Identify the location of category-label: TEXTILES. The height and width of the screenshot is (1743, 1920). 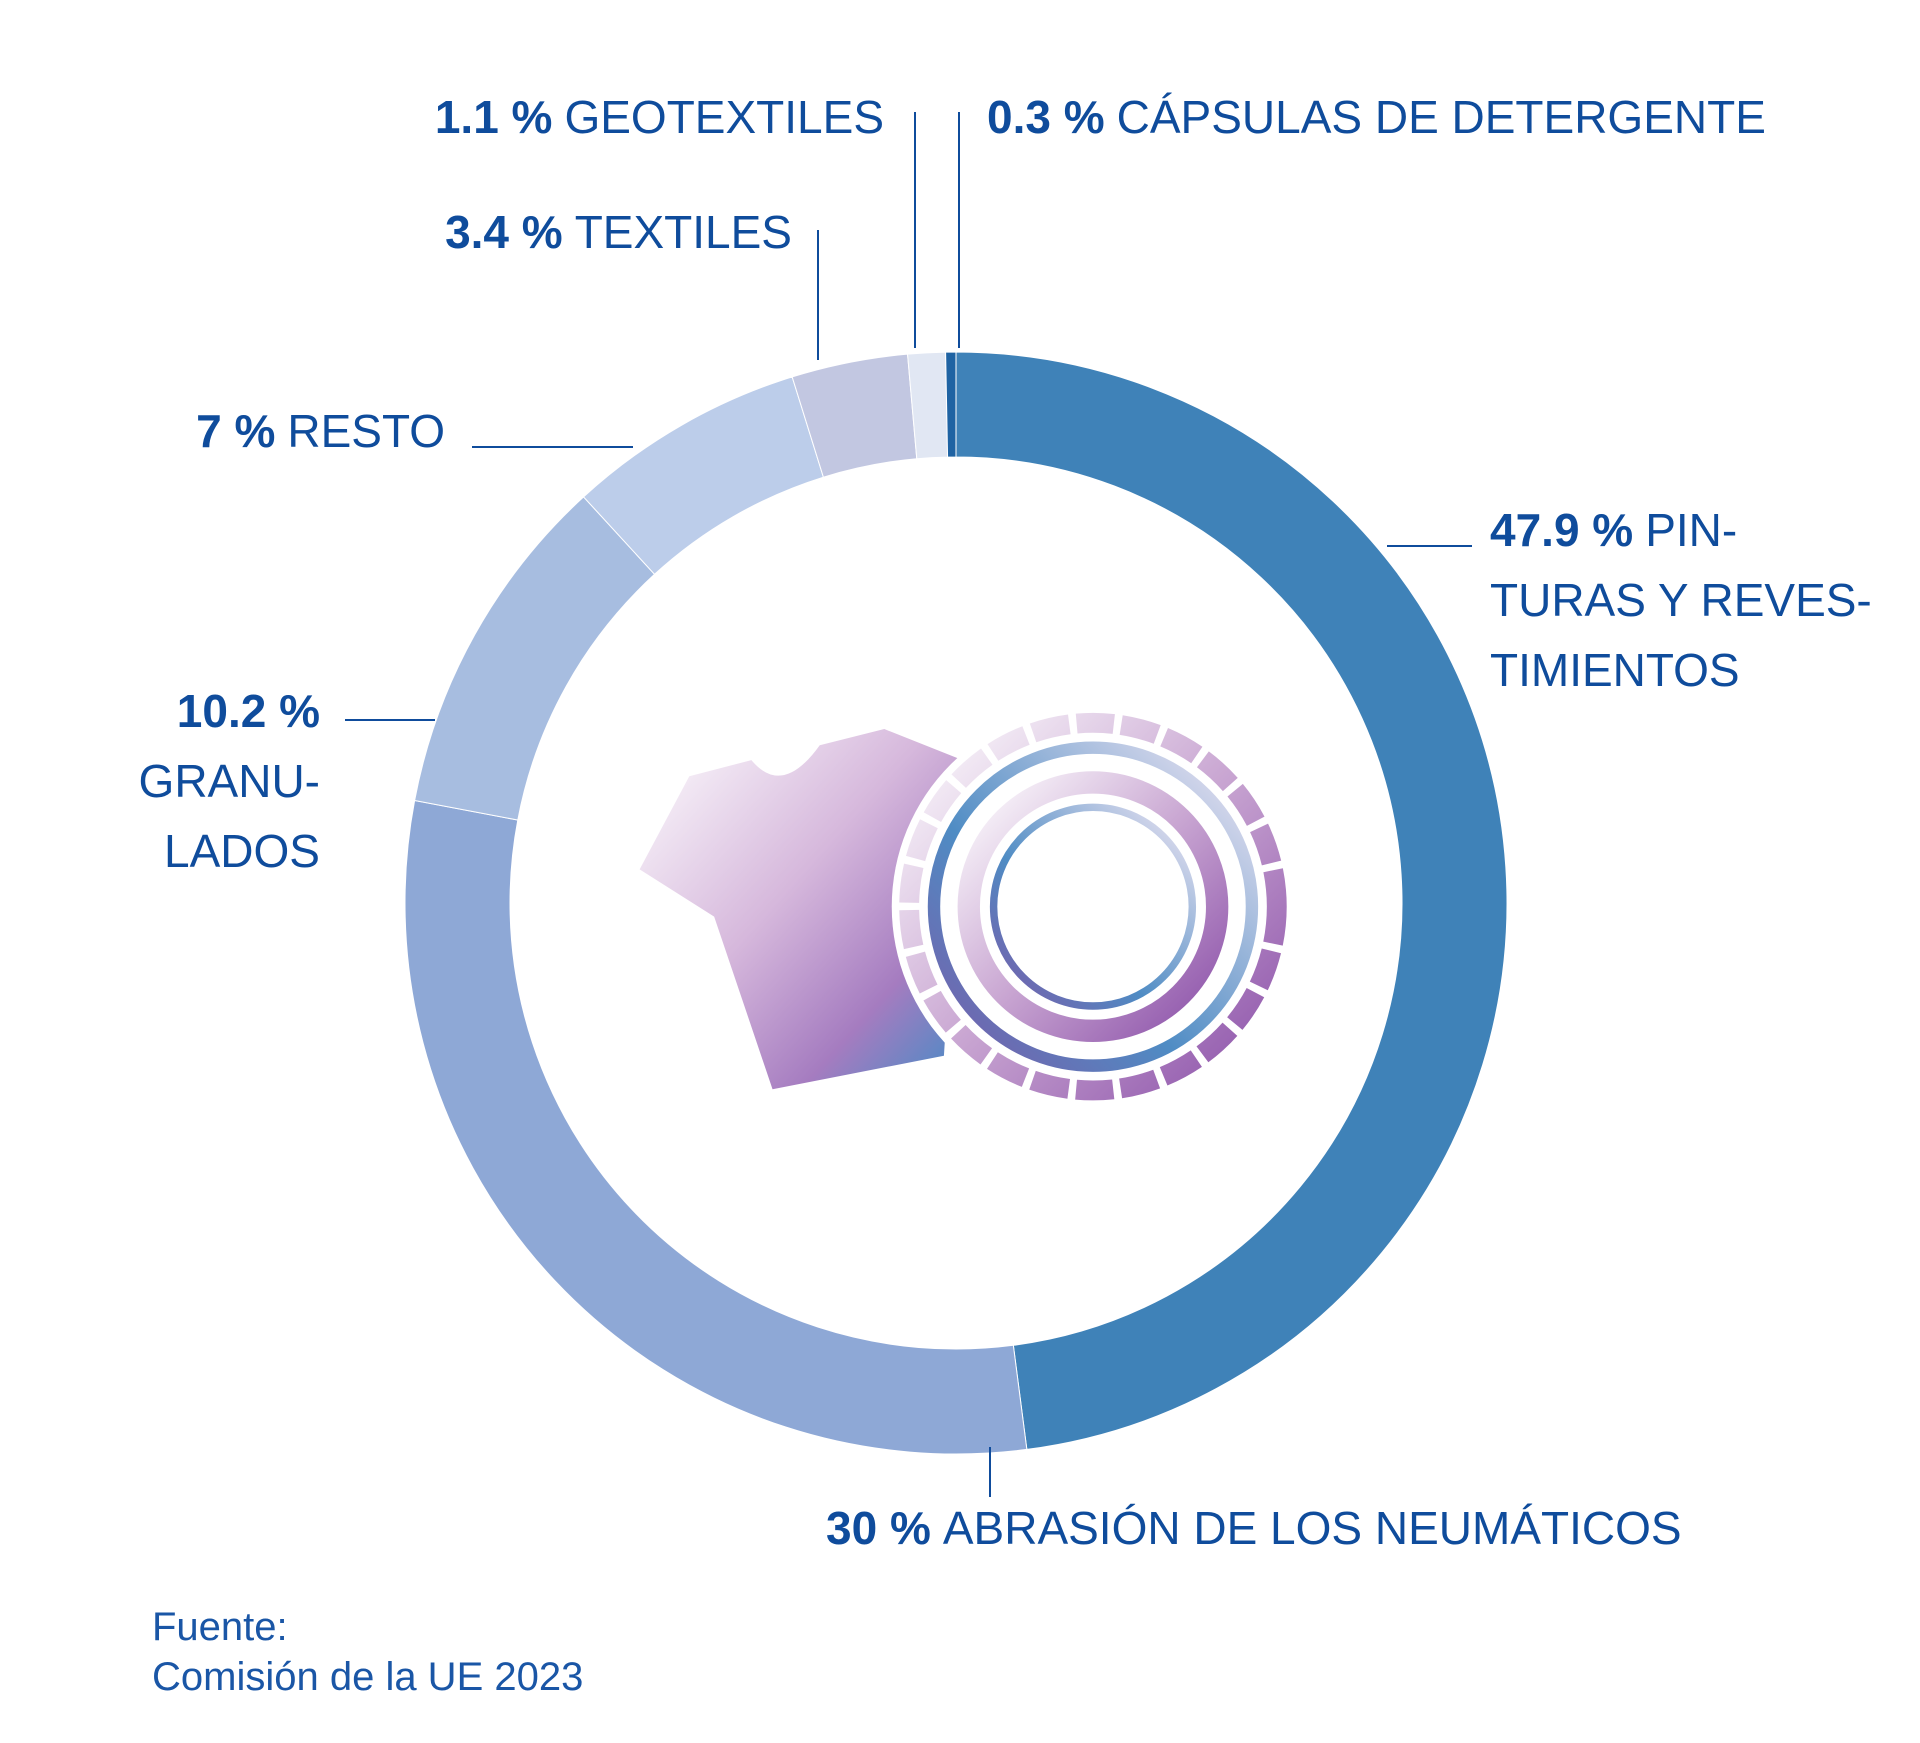
(683, 232).